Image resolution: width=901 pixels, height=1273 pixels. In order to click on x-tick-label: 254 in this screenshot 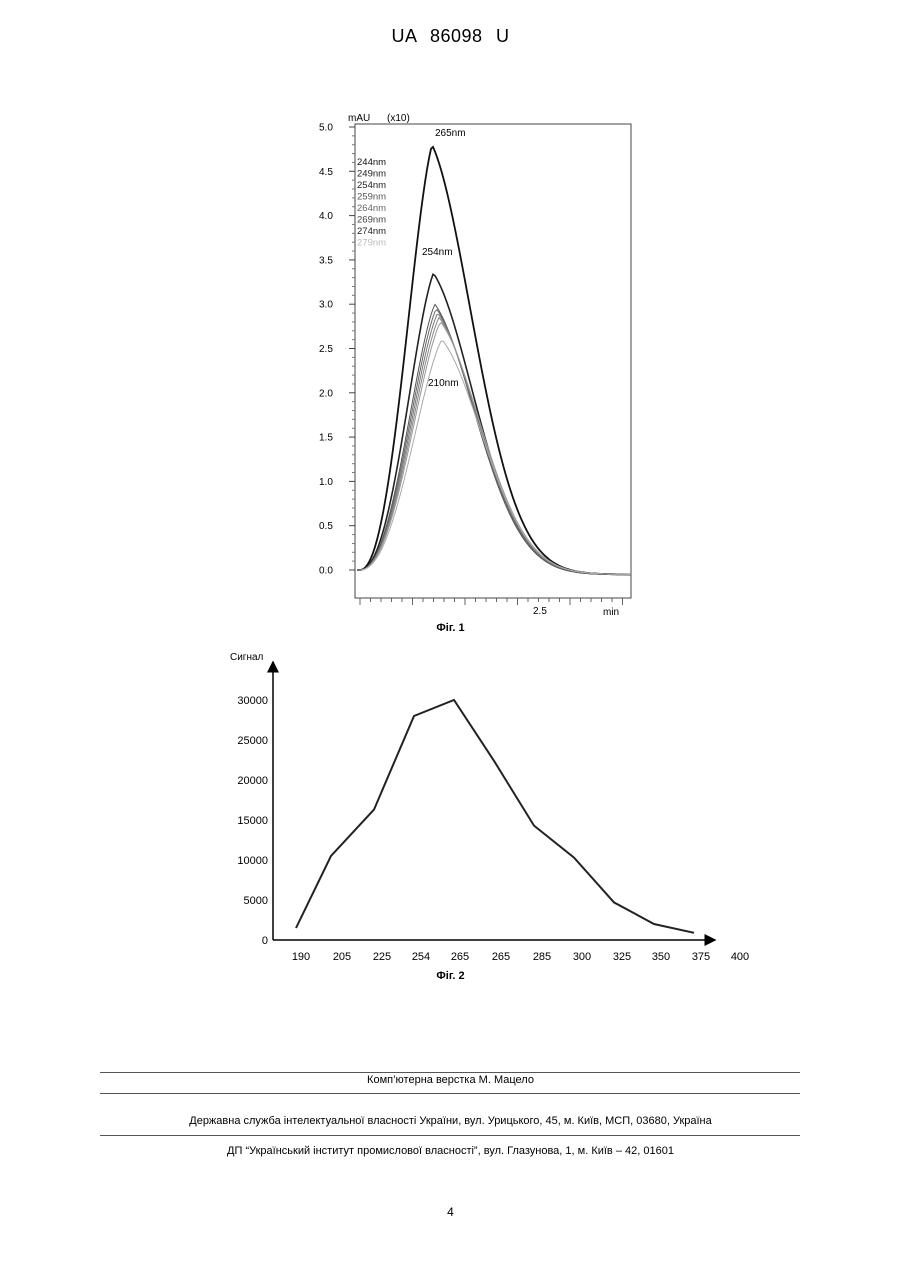, I will do `click(421, 957)`.